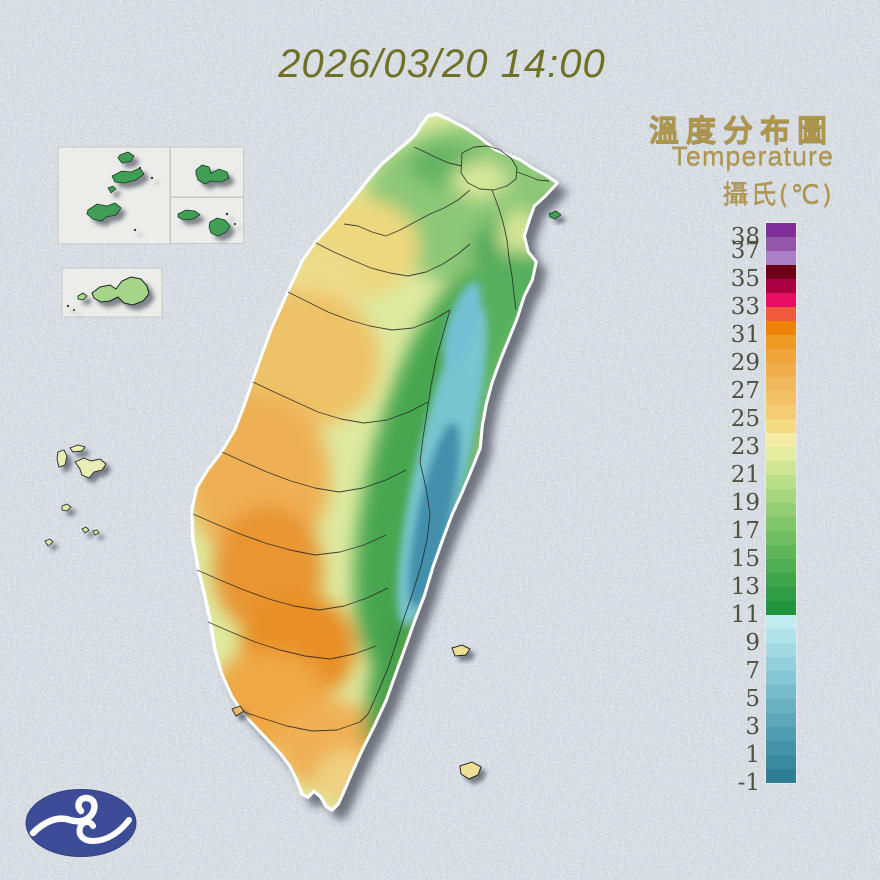  I want to click on legend-unit: 攝氏(℃), so click(778, 195).